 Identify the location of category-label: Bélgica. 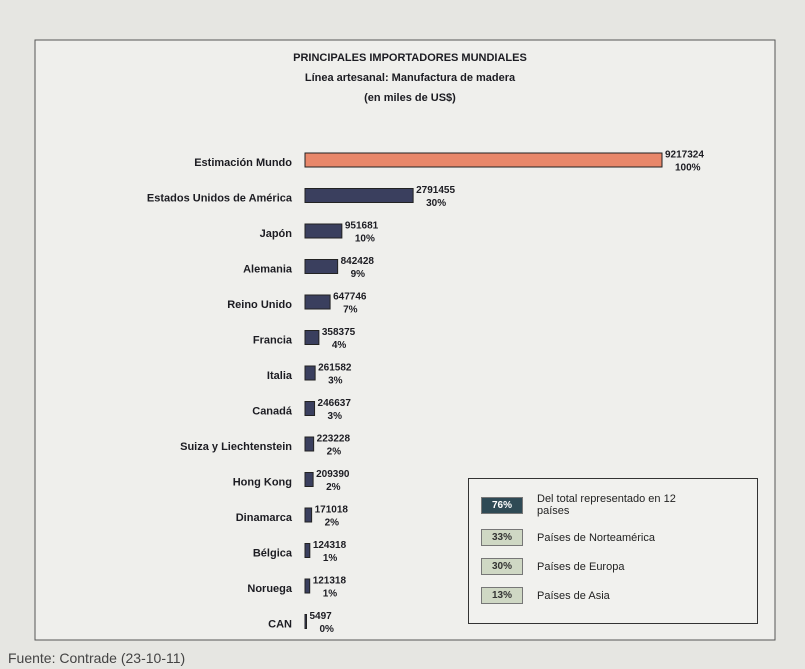
(273, 553).